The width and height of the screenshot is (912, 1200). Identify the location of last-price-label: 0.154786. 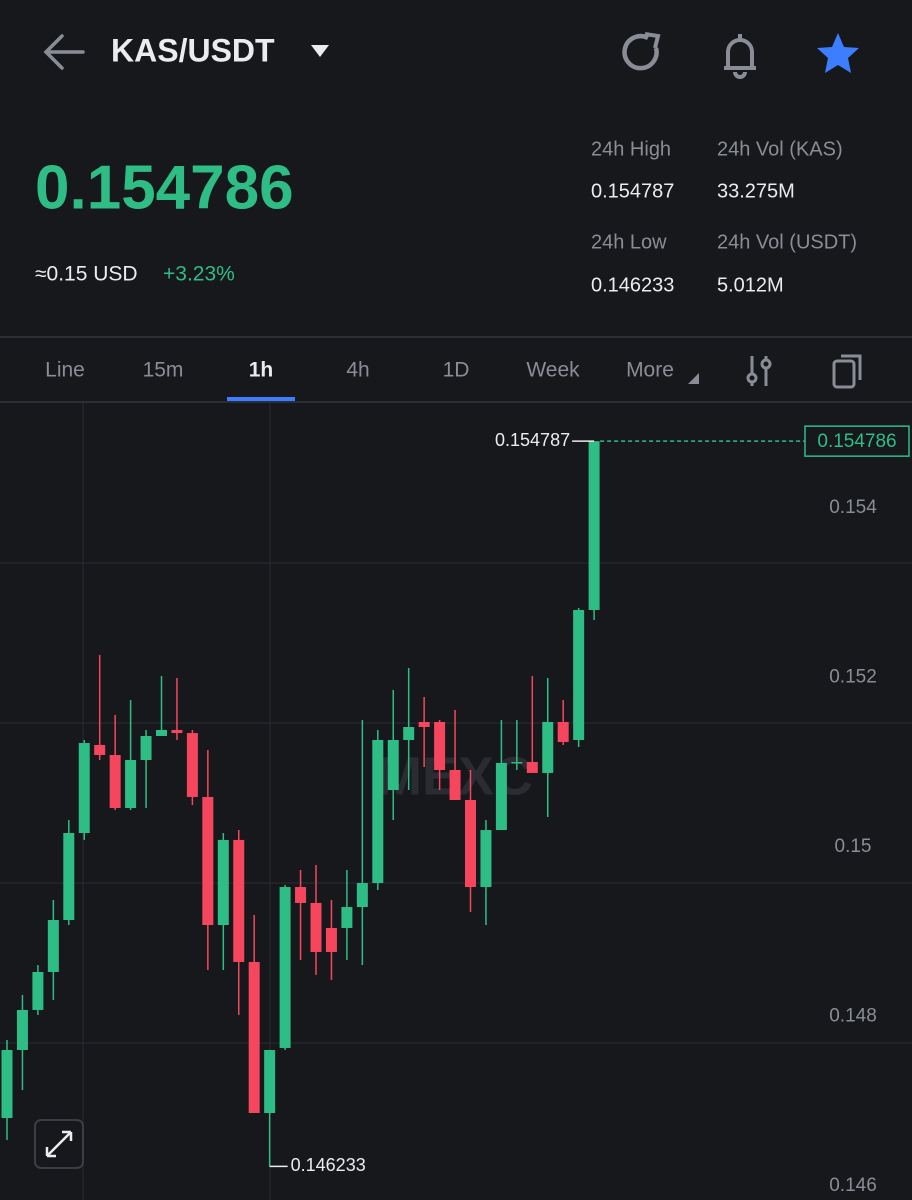
(856, 441).